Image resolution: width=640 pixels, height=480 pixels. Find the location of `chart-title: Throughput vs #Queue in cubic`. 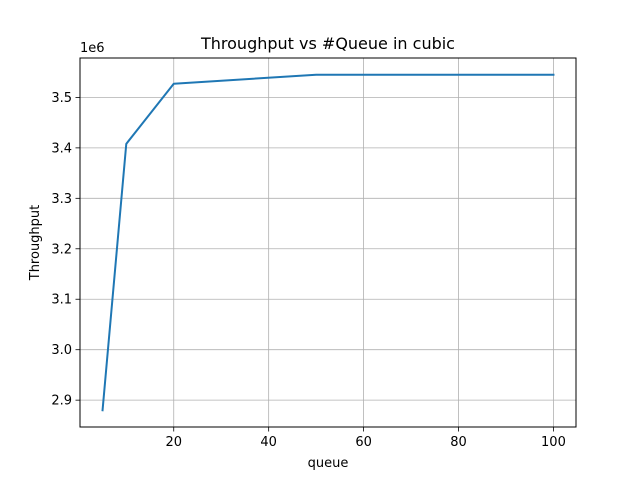

chart-title: Throughput vs #Queue in cubic is located at coordinates (327, 43).